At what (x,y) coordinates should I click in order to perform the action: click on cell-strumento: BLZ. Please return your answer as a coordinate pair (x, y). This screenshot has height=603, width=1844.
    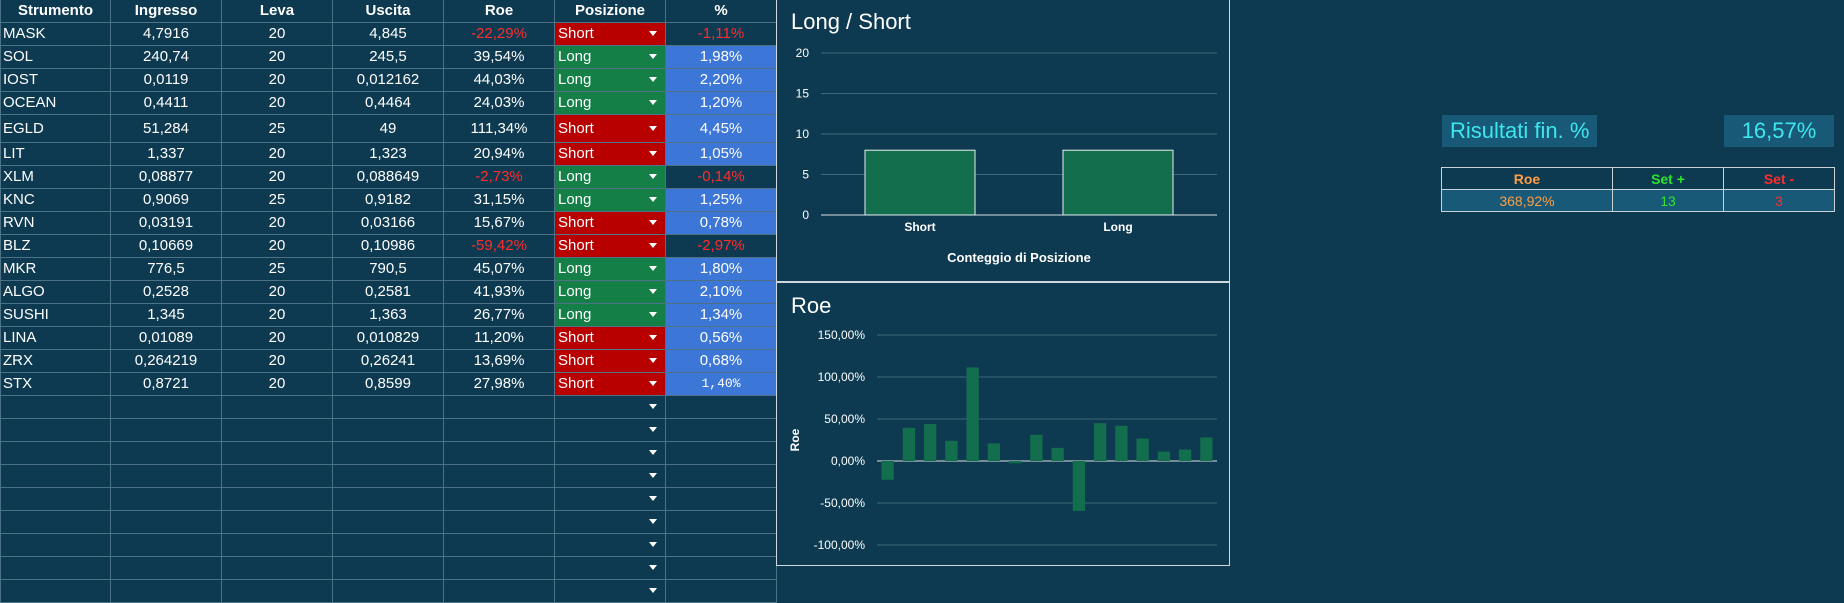
    Looking at the image, I should click on (55, 246).